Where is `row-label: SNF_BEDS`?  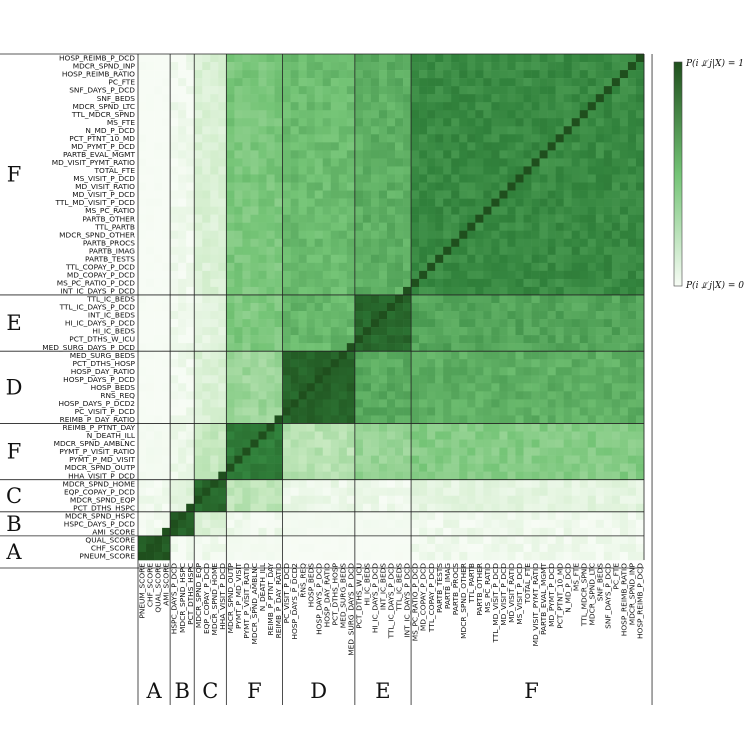 row-label: SNF_BEDS is located at coordinates (116, 98).